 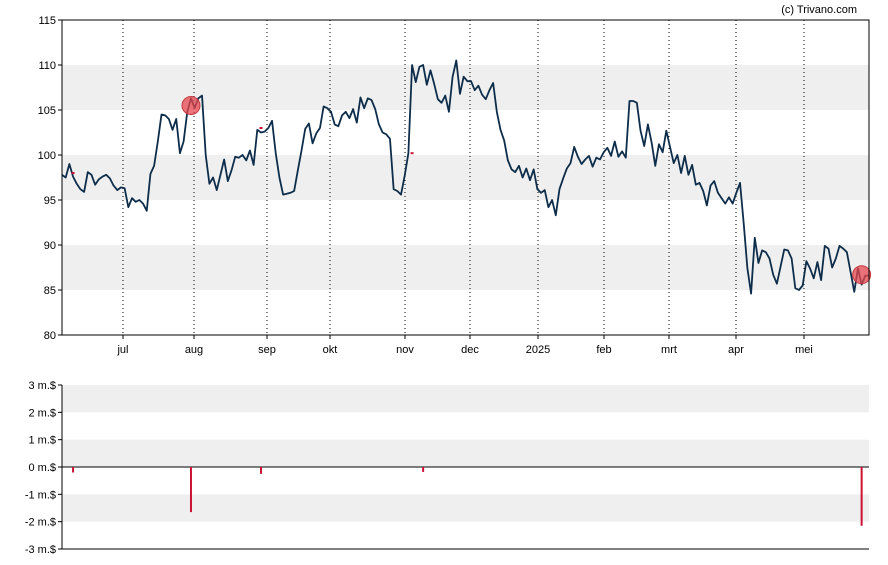 I want to click on price-y-tick-label-2: 105, so click(x=47, y=111).